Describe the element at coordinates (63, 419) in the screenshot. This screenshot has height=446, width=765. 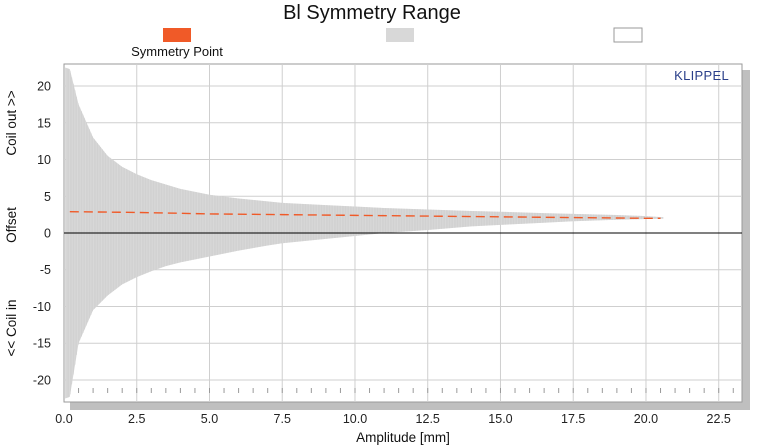
I see `x-tick-label: 0.0` at that location.